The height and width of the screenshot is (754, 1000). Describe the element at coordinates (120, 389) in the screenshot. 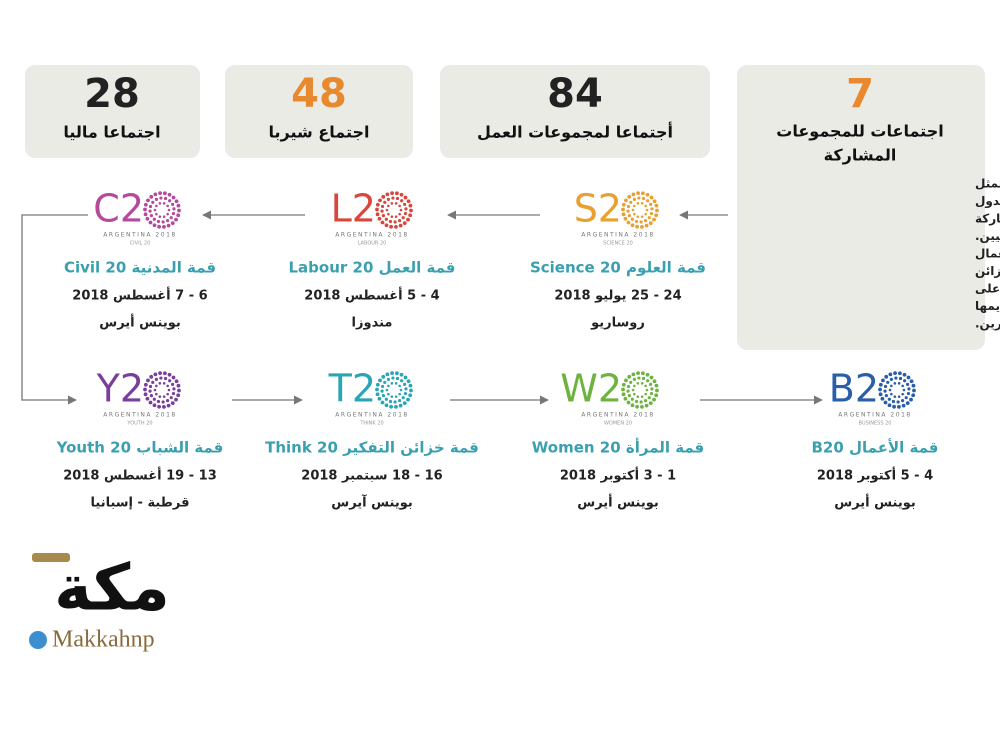

I see `logo-letters: Y2` at that location.